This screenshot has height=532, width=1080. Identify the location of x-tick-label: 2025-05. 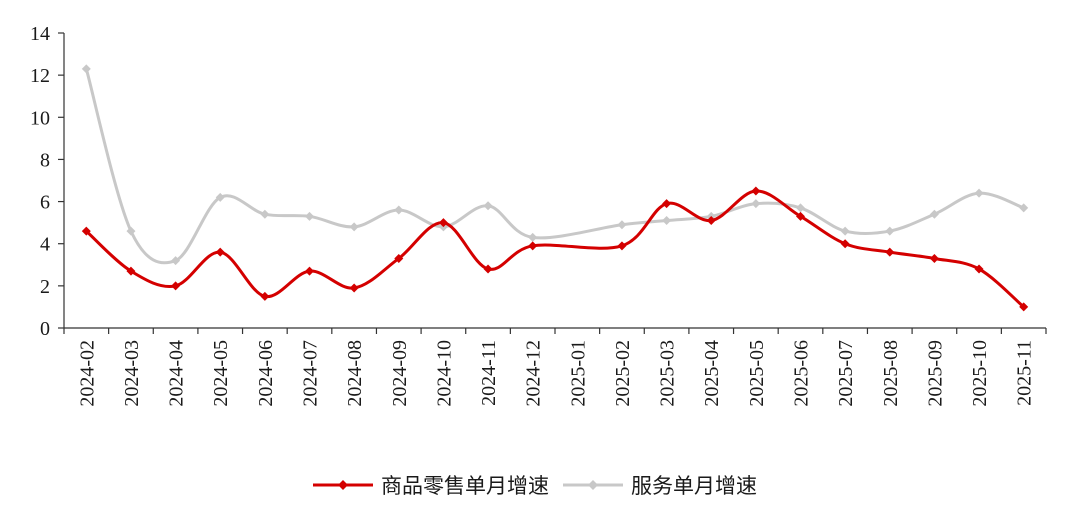
(757, 373).